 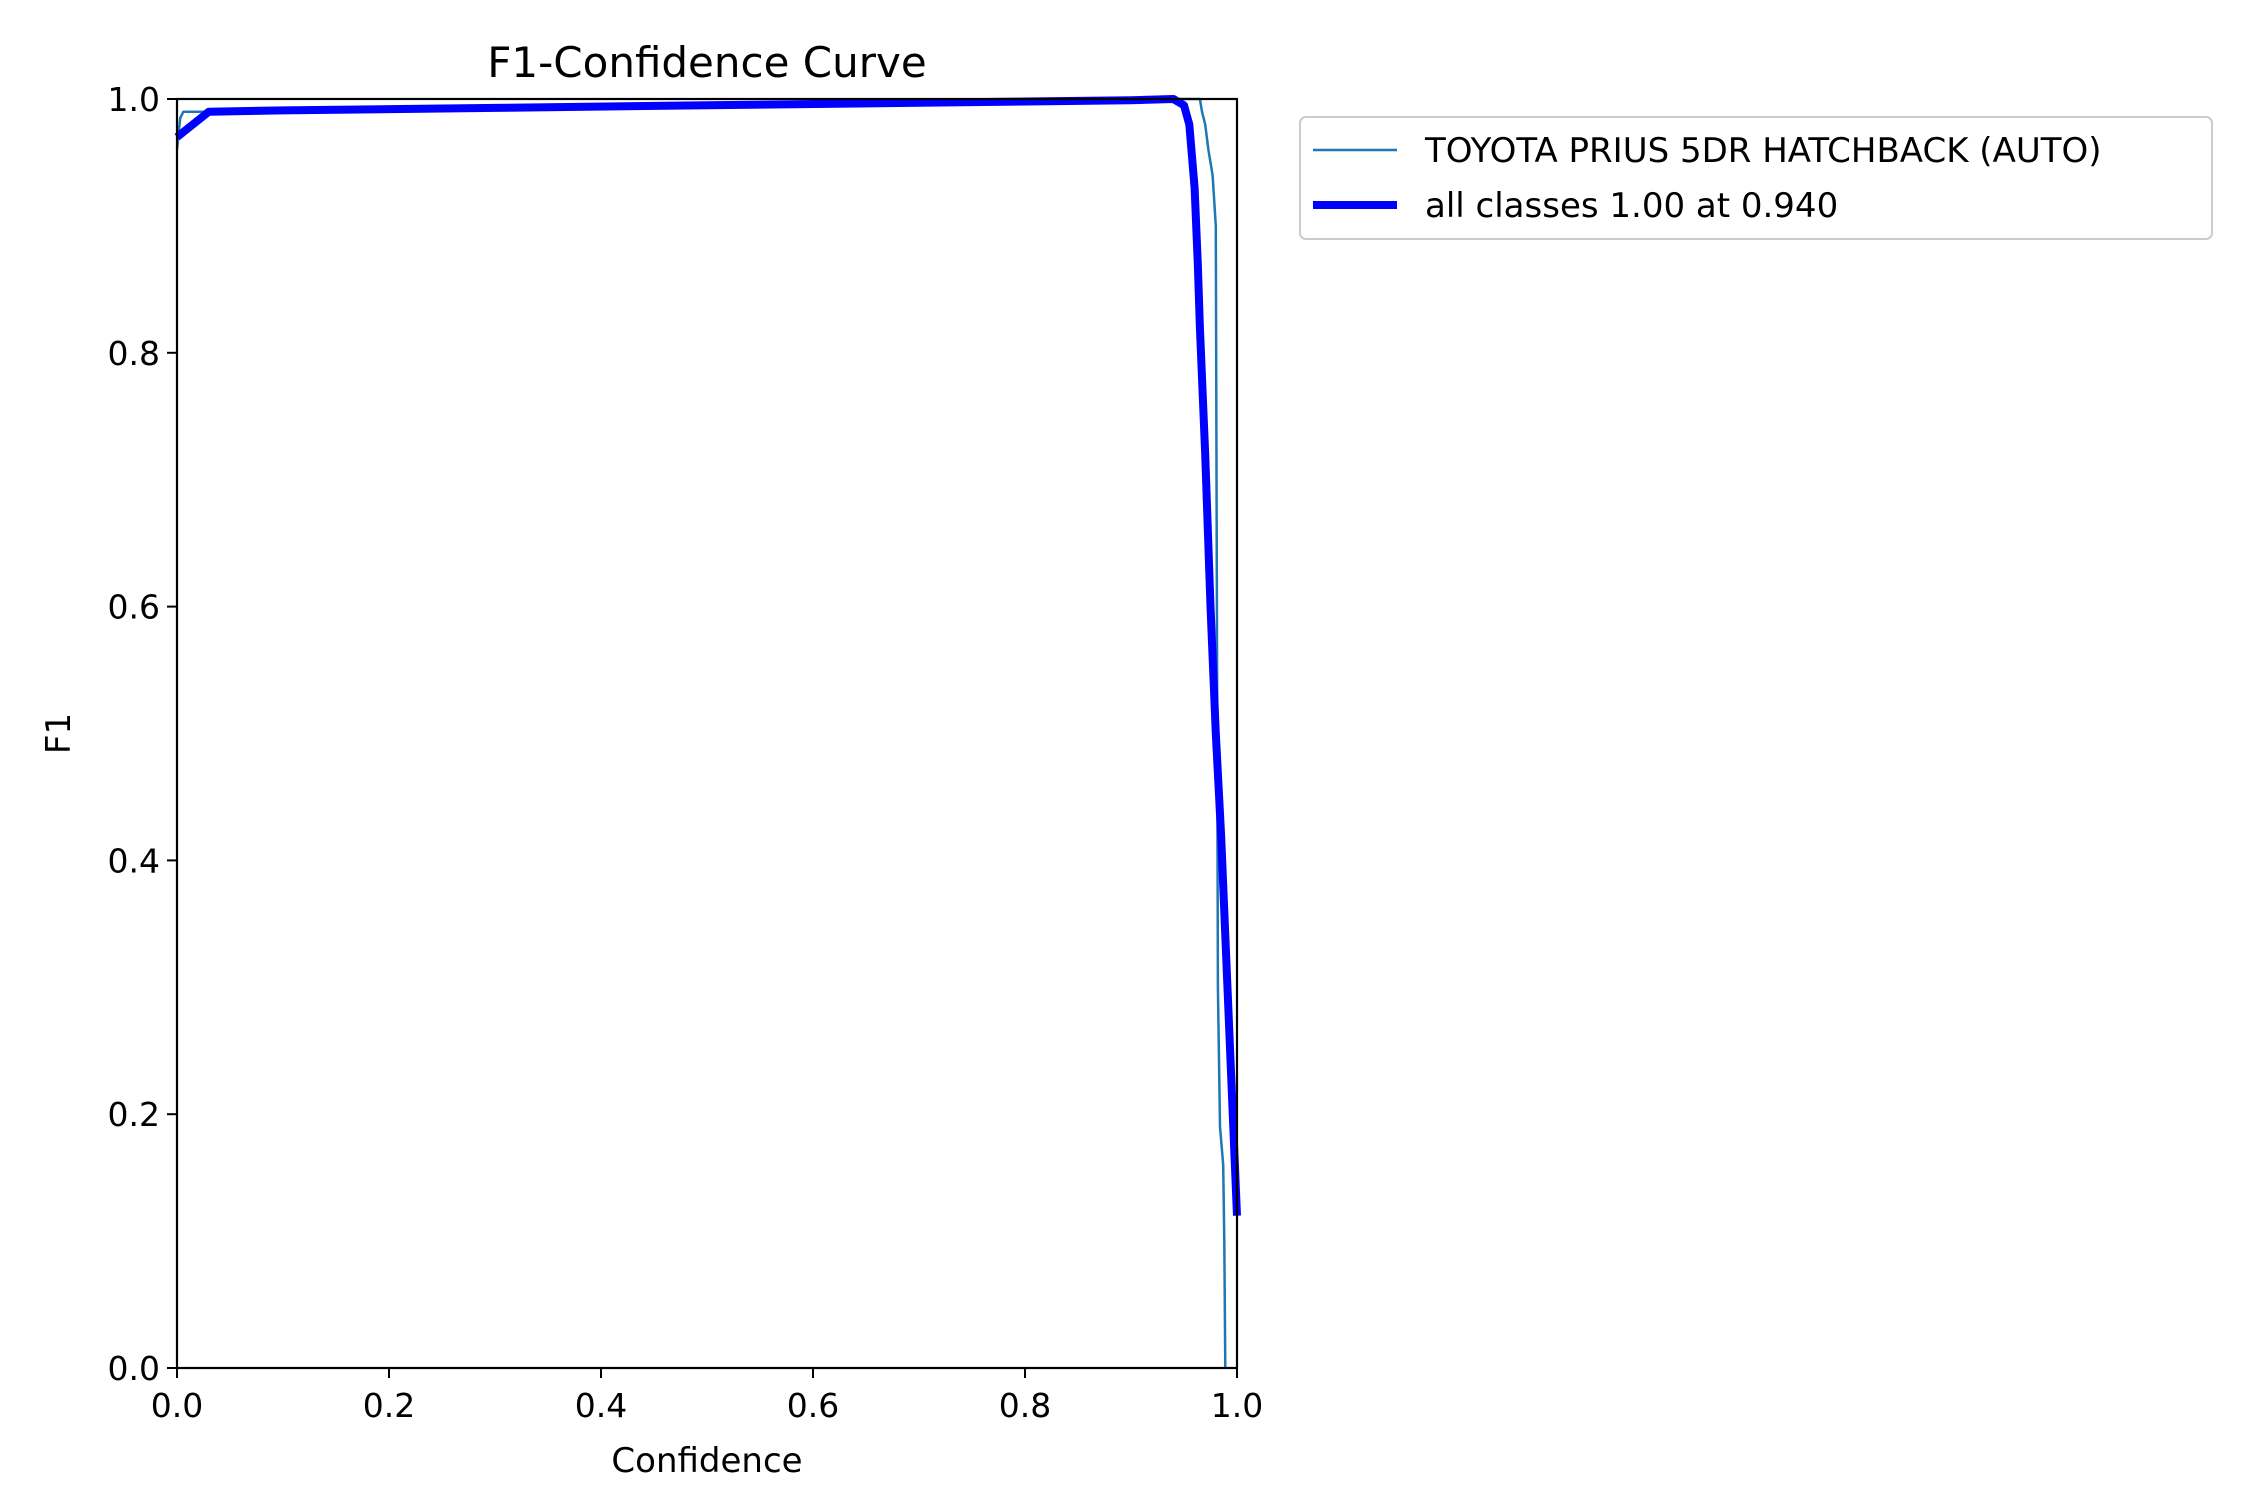 What do you see at coordinates (134, 99) in the screenshot?
I see `y-tick-label: 1.0` at bounding box center [134, 99].